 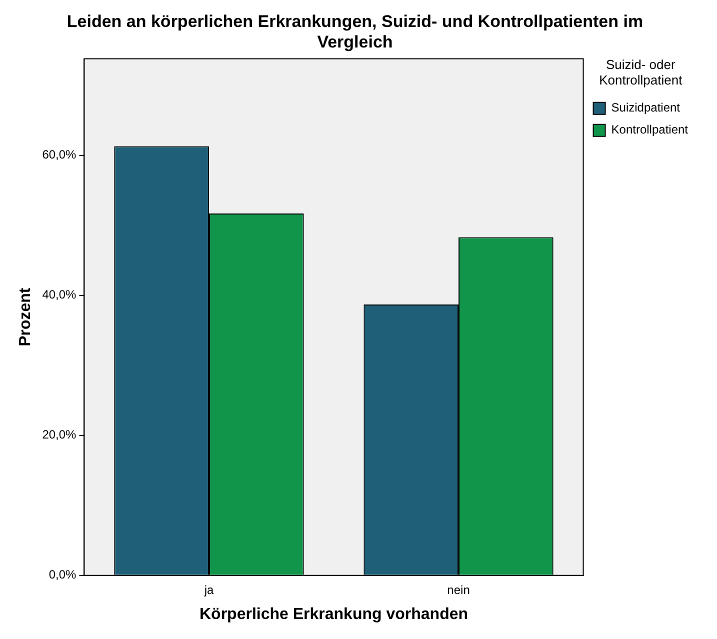 I want to click on x-tick-label: ja, so click(x=208, y=589).